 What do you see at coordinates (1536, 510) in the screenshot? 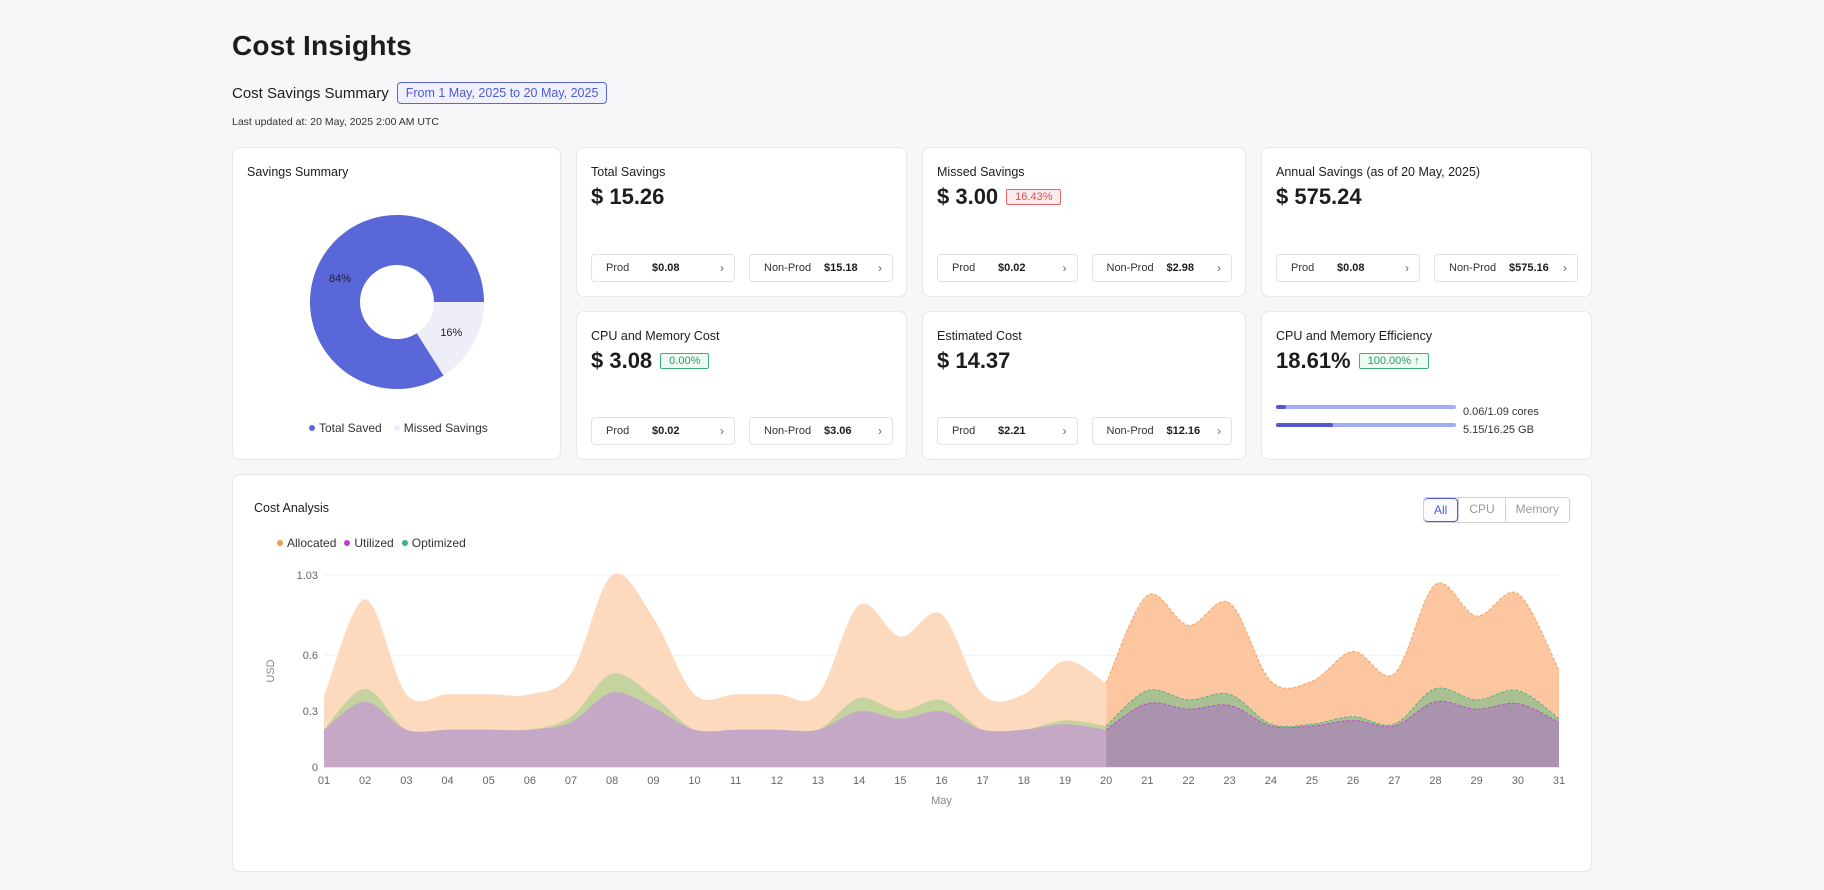
I see `toggle-memory: Memory` at bounding box center [1536, 510].